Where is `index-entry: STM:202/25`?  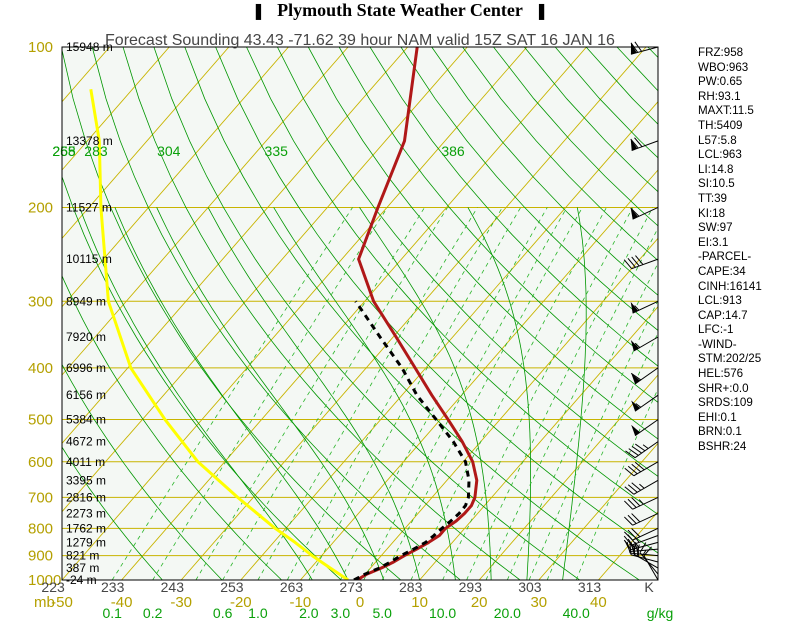
index-entry: STM:202/25 is located at coordinates (730, 359).